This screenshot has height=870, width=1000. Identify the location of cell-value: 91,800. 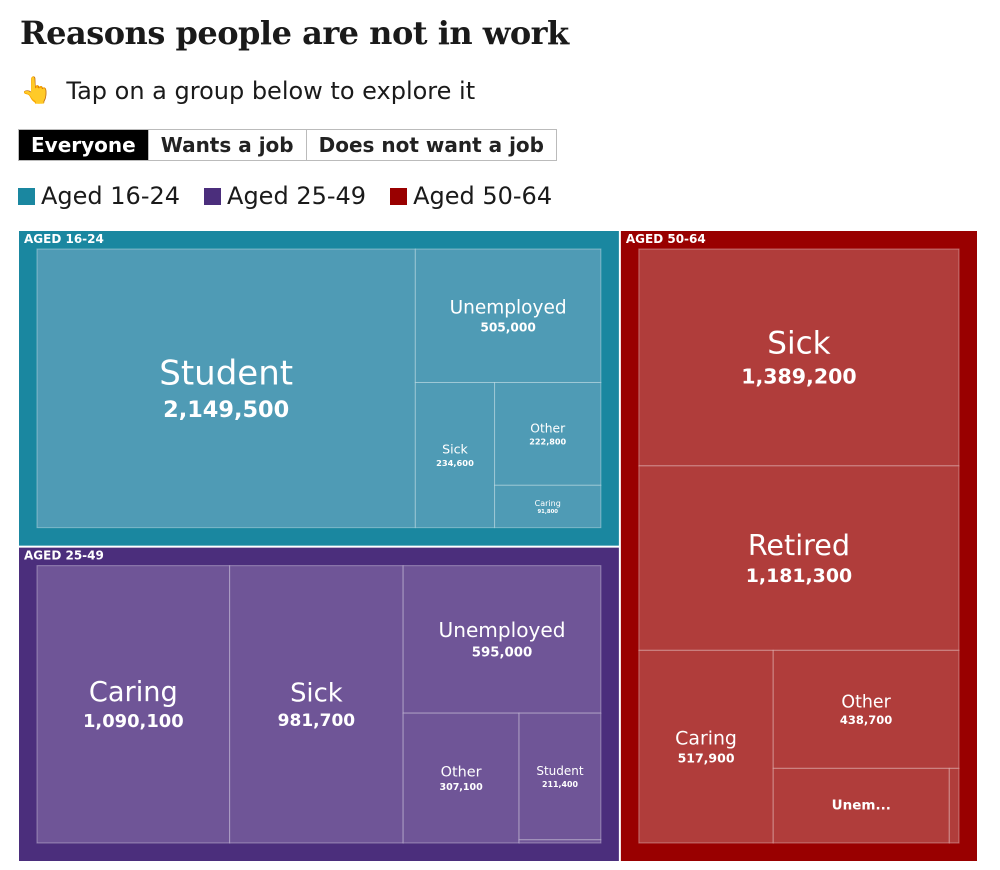
(548, 512).